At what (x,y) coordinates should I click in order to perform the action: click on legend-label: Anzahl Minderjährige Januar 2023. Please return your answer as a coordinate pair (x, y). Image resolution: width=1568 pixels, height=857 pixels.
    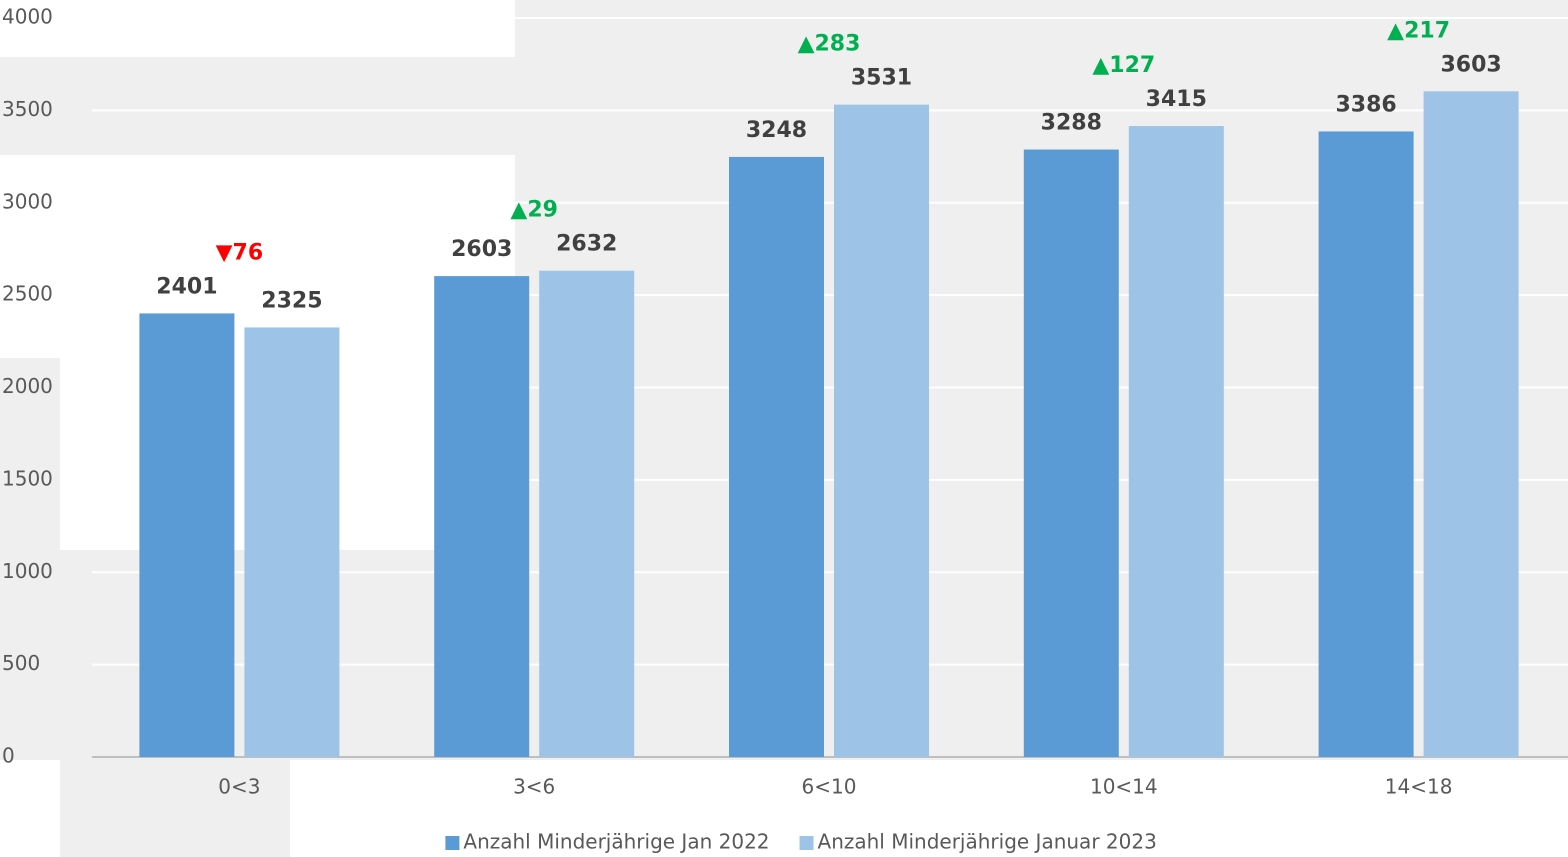
    Looking at the image, I should click on (987, 842).